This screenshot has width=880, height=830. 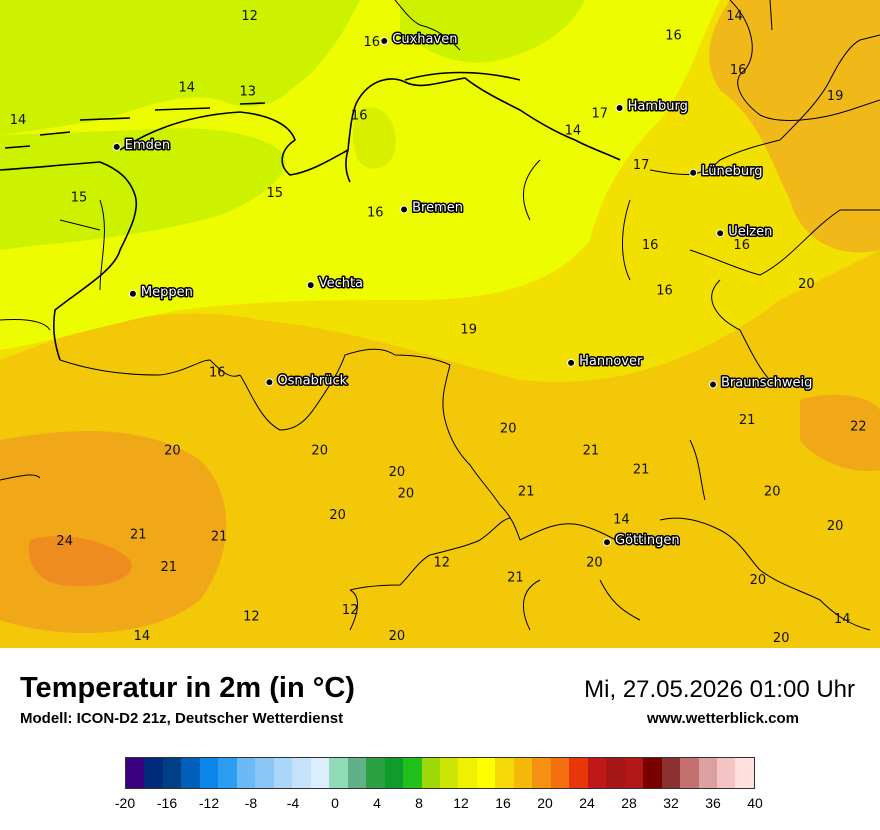 I want to click on temperature-colorbar, so click(x=440, y=773).